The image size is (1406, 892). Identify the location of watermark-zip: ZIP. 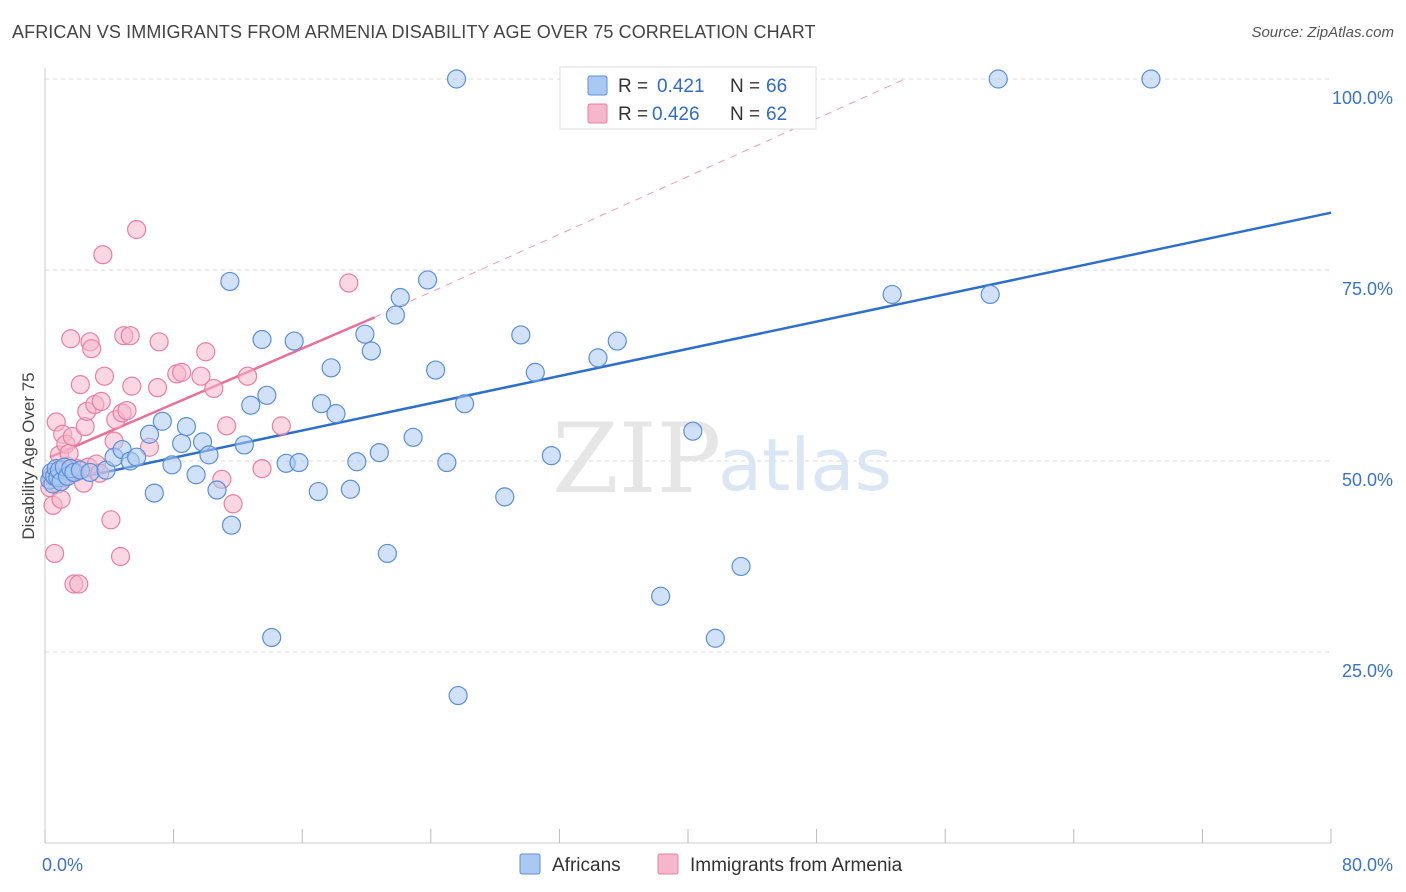
(636, 459).